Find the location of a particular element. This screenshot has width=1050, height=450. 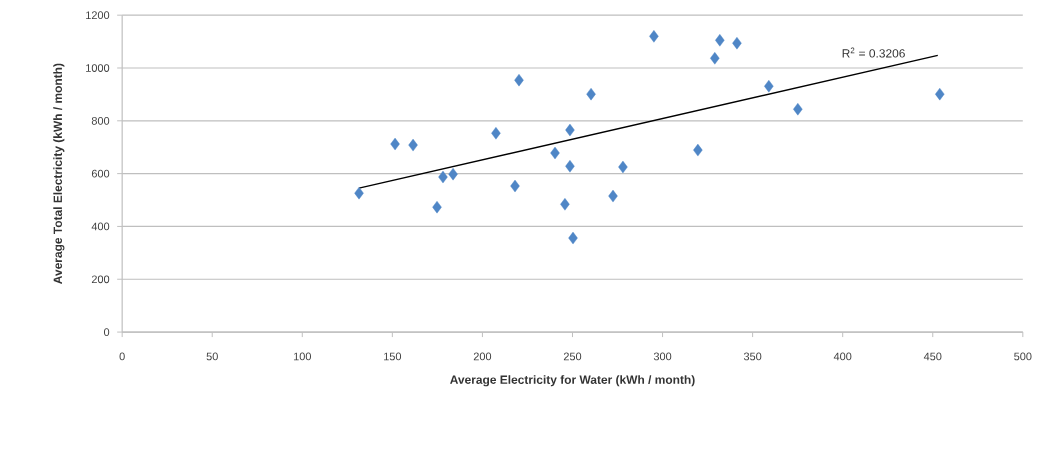

x-tick-label: 150 is located at coordinates (393, 356).